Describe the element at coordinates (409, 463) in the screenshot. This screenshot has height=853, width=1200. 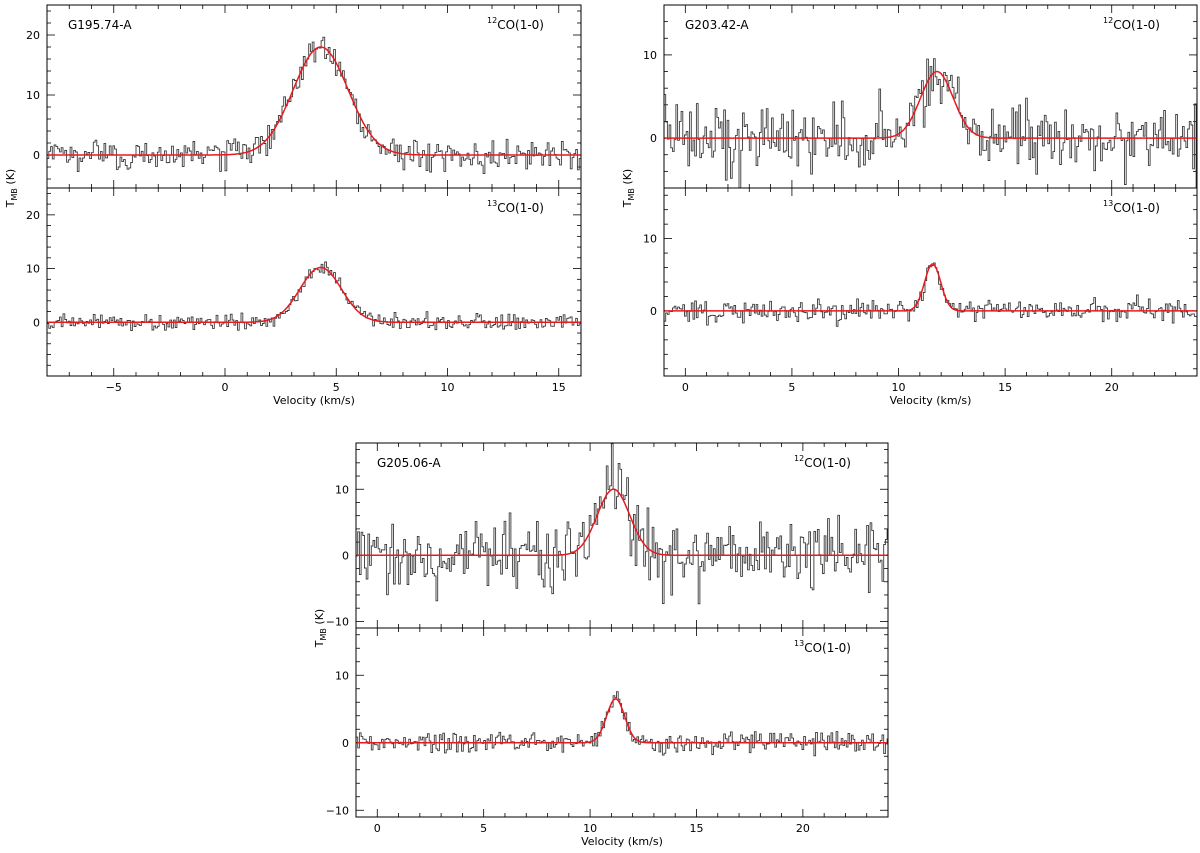
I see `source-name: G205.06-A` at that location.